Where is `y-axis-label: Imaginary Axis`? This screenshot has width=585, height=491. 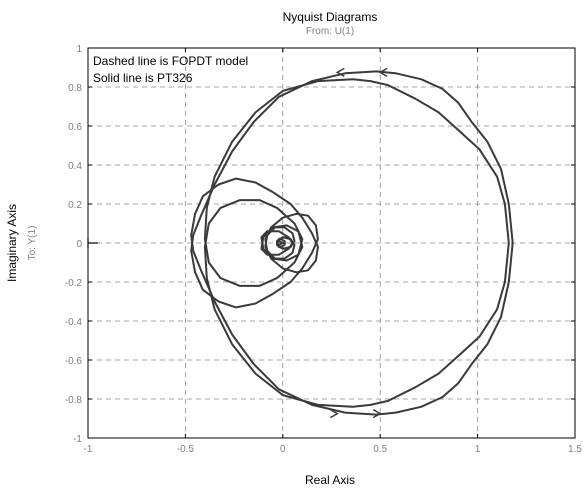 y-axis-label: Imaginary Axis is located at coordinates (12, 243).